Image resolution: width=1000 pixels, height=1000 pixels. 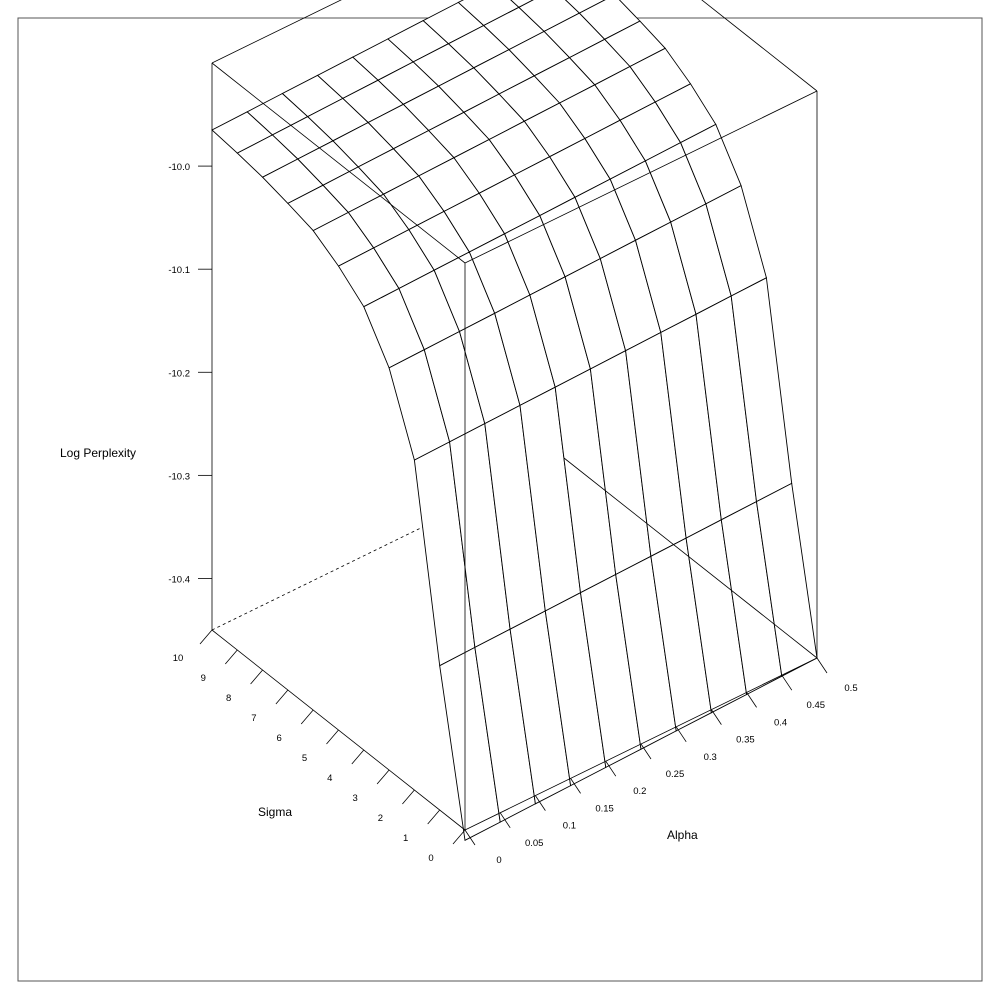 I want to click on y-axis-label: Sigma, so click(x=275, y=812).